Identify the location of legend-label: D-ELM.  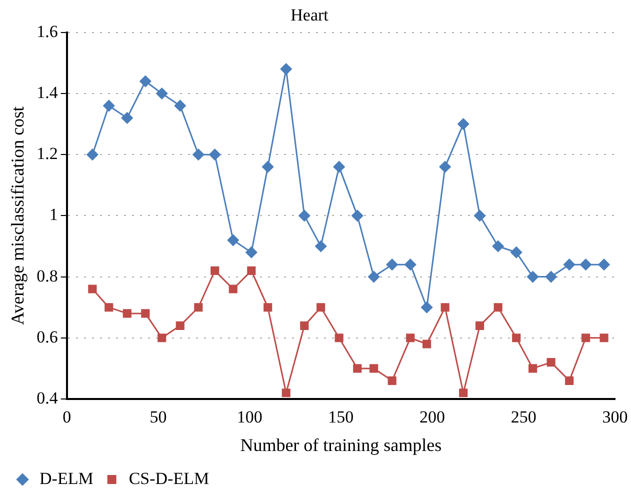
(67, 478).